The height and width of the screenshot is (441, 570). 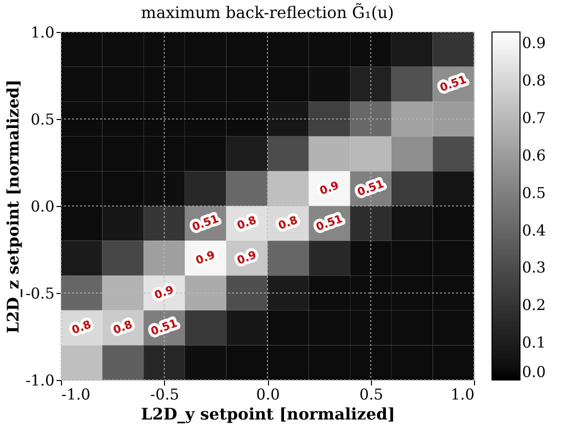 I want to click on y-tick-label: -0.5, so click(x=40, y=293).